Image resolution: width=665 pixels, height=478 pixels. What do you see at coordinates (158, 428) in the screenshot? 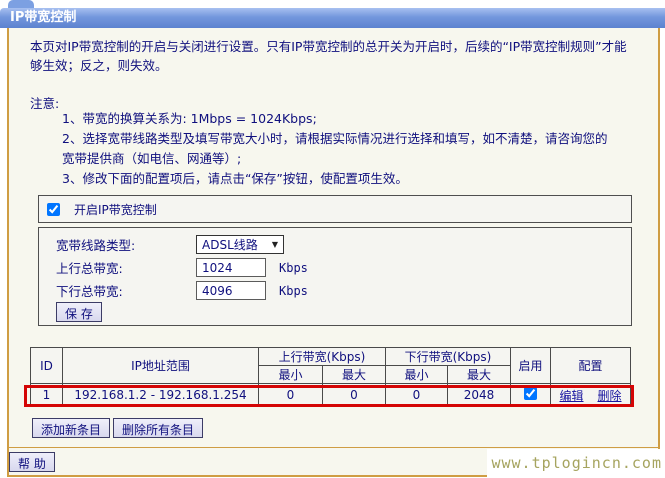
I see `delete-all-entries-button: 删除所有条目` at bounding box center [158, 428].